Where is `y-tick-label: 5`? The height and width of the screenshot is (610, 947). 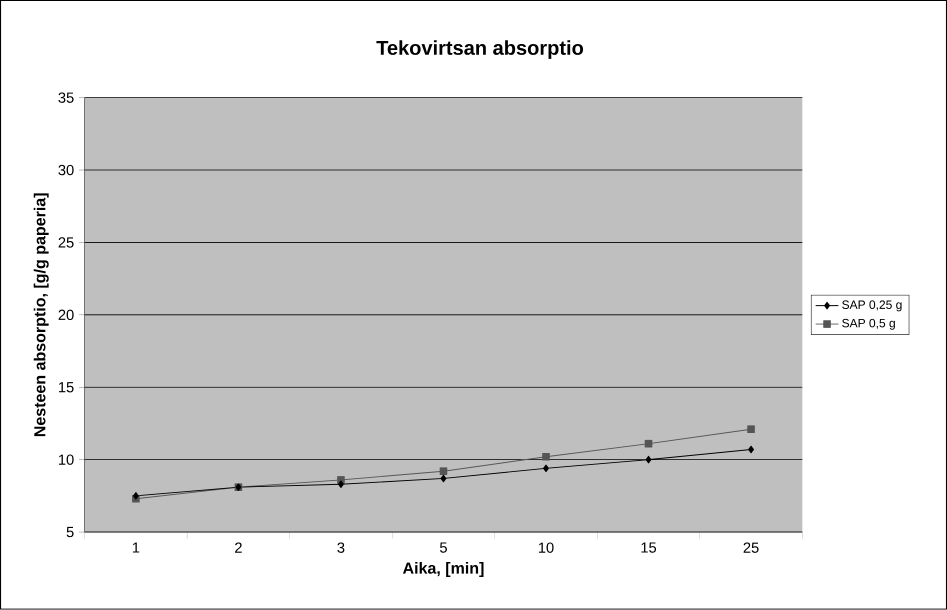 y-tick-label: 5 is located at coordinates (70, 532).